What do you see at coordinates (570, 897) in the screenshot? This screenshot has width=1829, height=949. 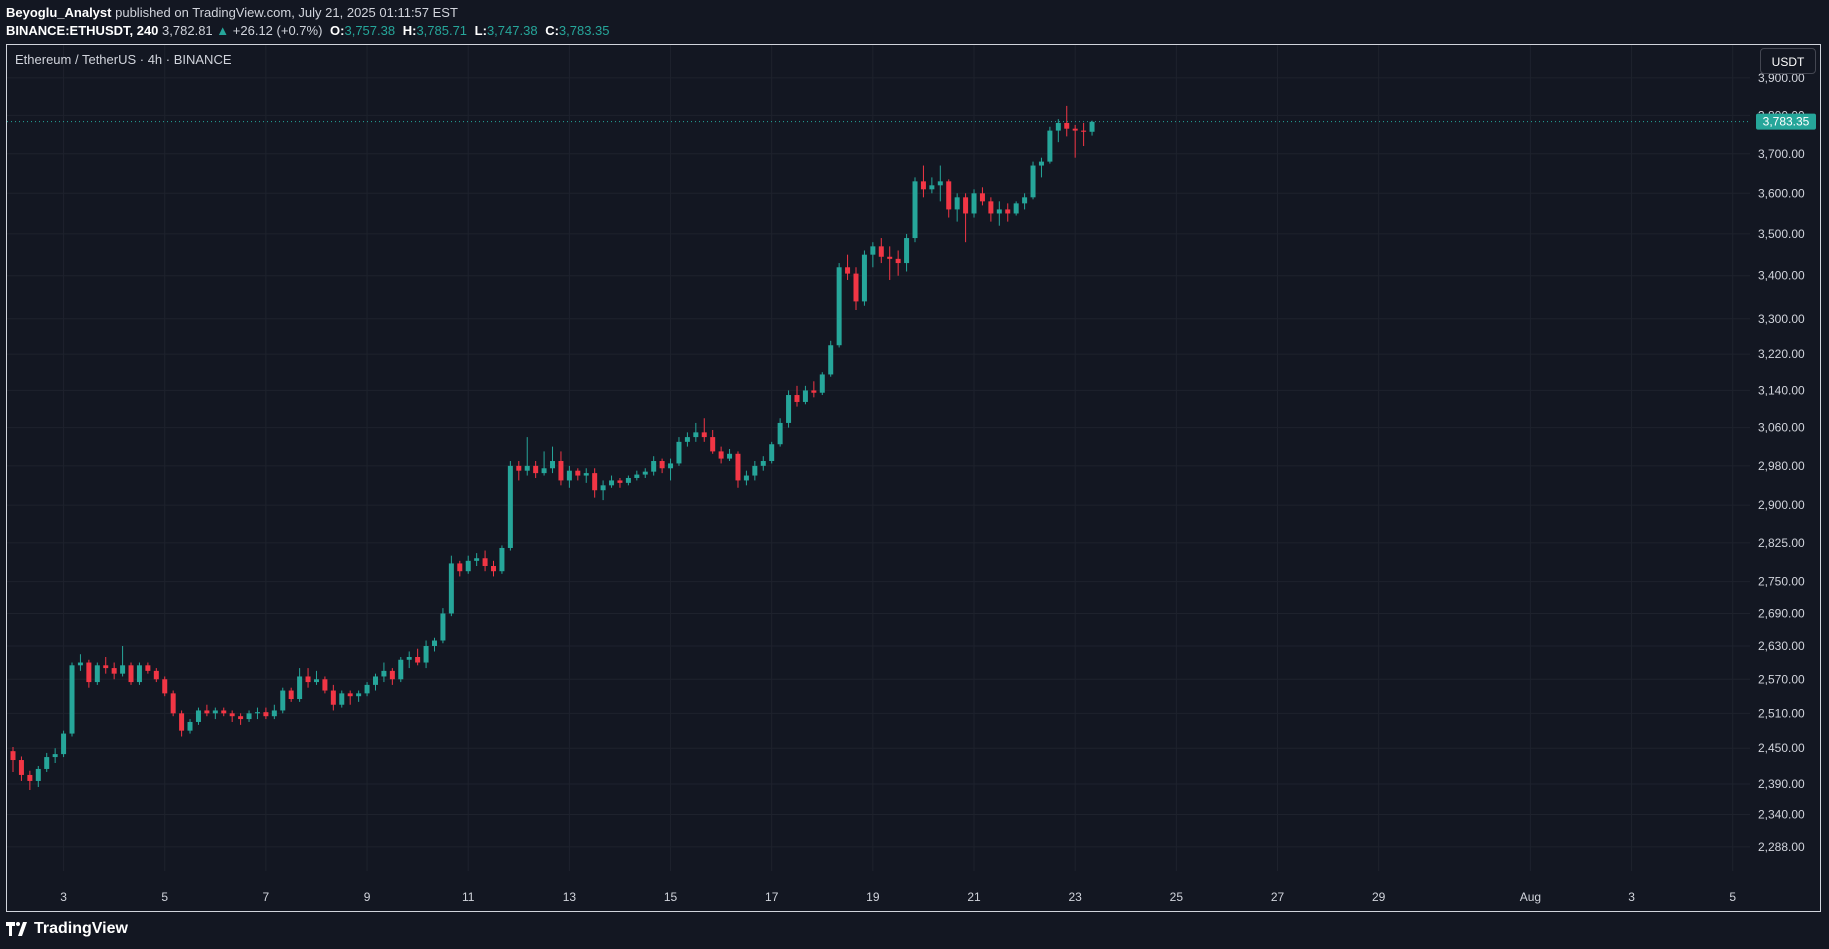 I see `date-tick-label: 13` at bounding box center [570, 897].